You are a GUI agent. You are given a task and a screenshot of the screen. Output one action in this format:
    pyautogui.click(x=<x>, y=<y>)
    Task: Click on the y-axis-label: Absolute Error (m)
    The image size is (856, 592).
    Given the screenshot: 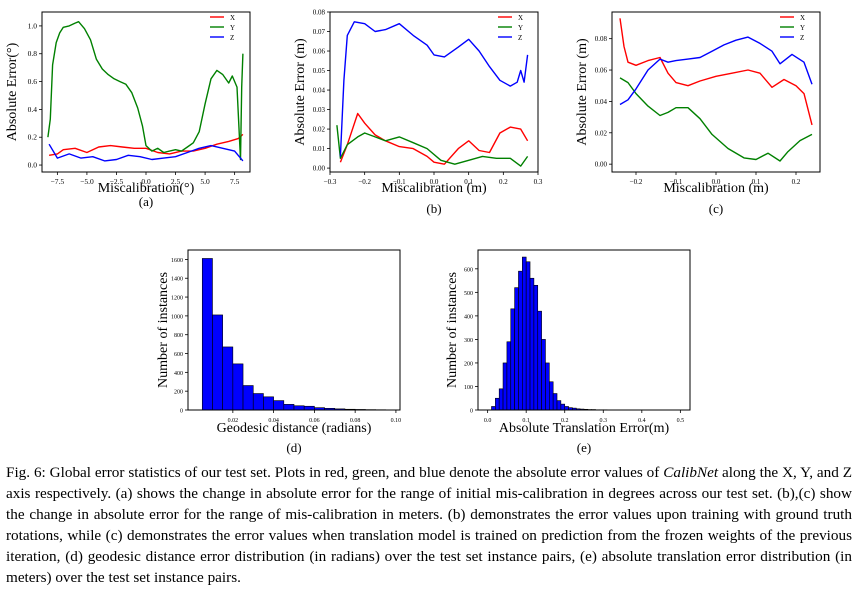 What is the action you would take?
    pyautogui.click(x=582, y=92)
    